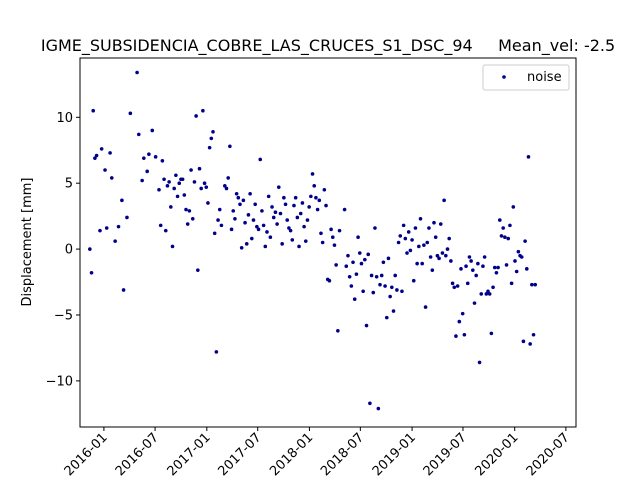 The image size is (640, 480). Describe the element at coordinates (63, 315) in the screenshot. I see `y-tick-label: −5` at that location.